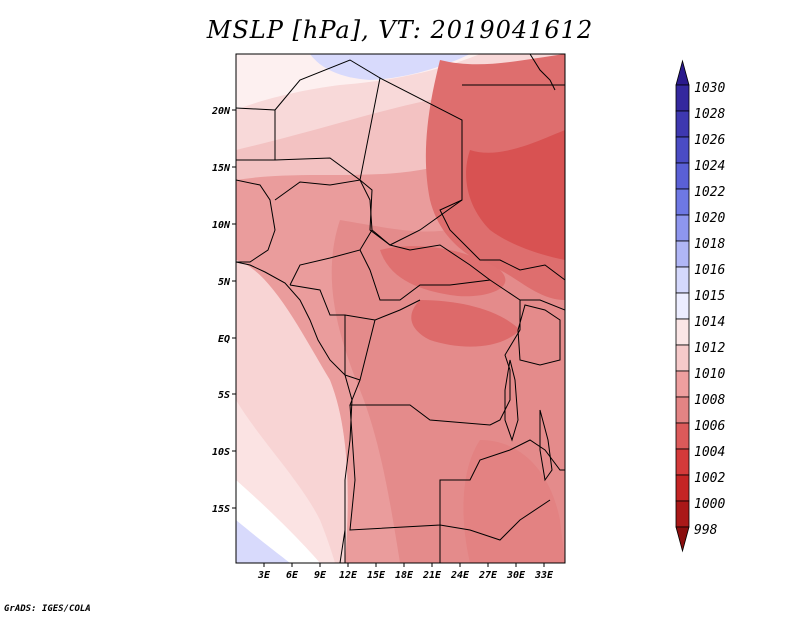 This screenshot has width=800, height=618. What do you see at coordinates (544, 575) in the screenshot?
I see `lon-label: 33E` at bounding box center [544, 575].